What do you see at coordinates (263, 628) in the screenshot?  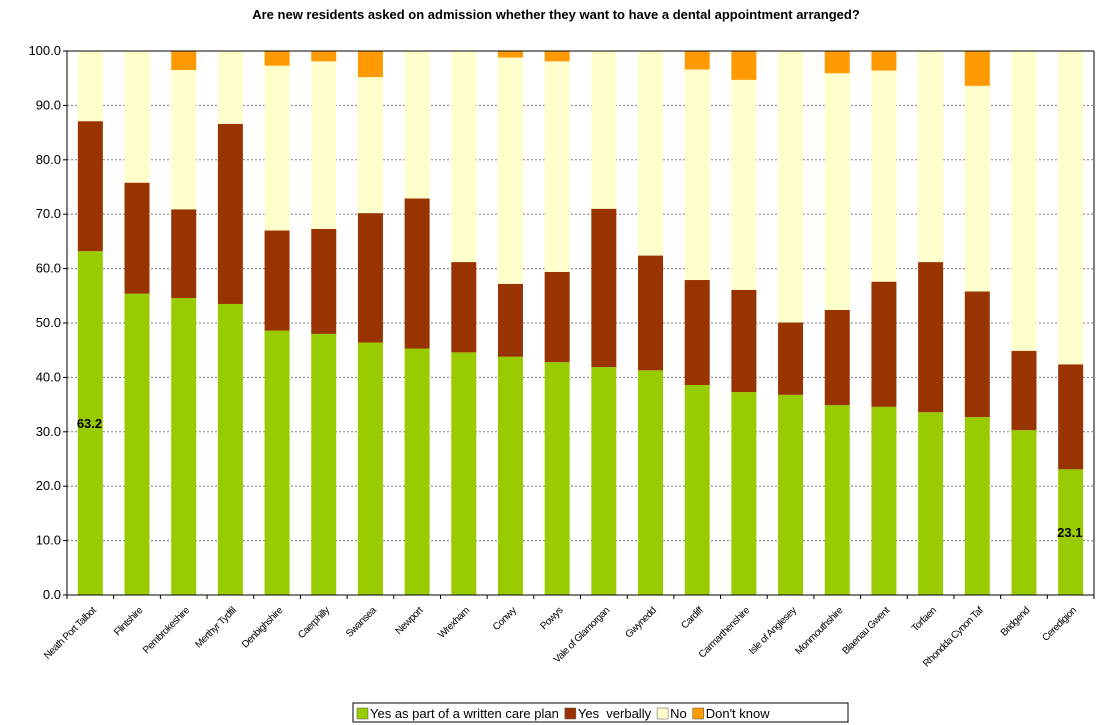 I see `x-tick-label: Denbighshire` at bounding box center [263, 628].